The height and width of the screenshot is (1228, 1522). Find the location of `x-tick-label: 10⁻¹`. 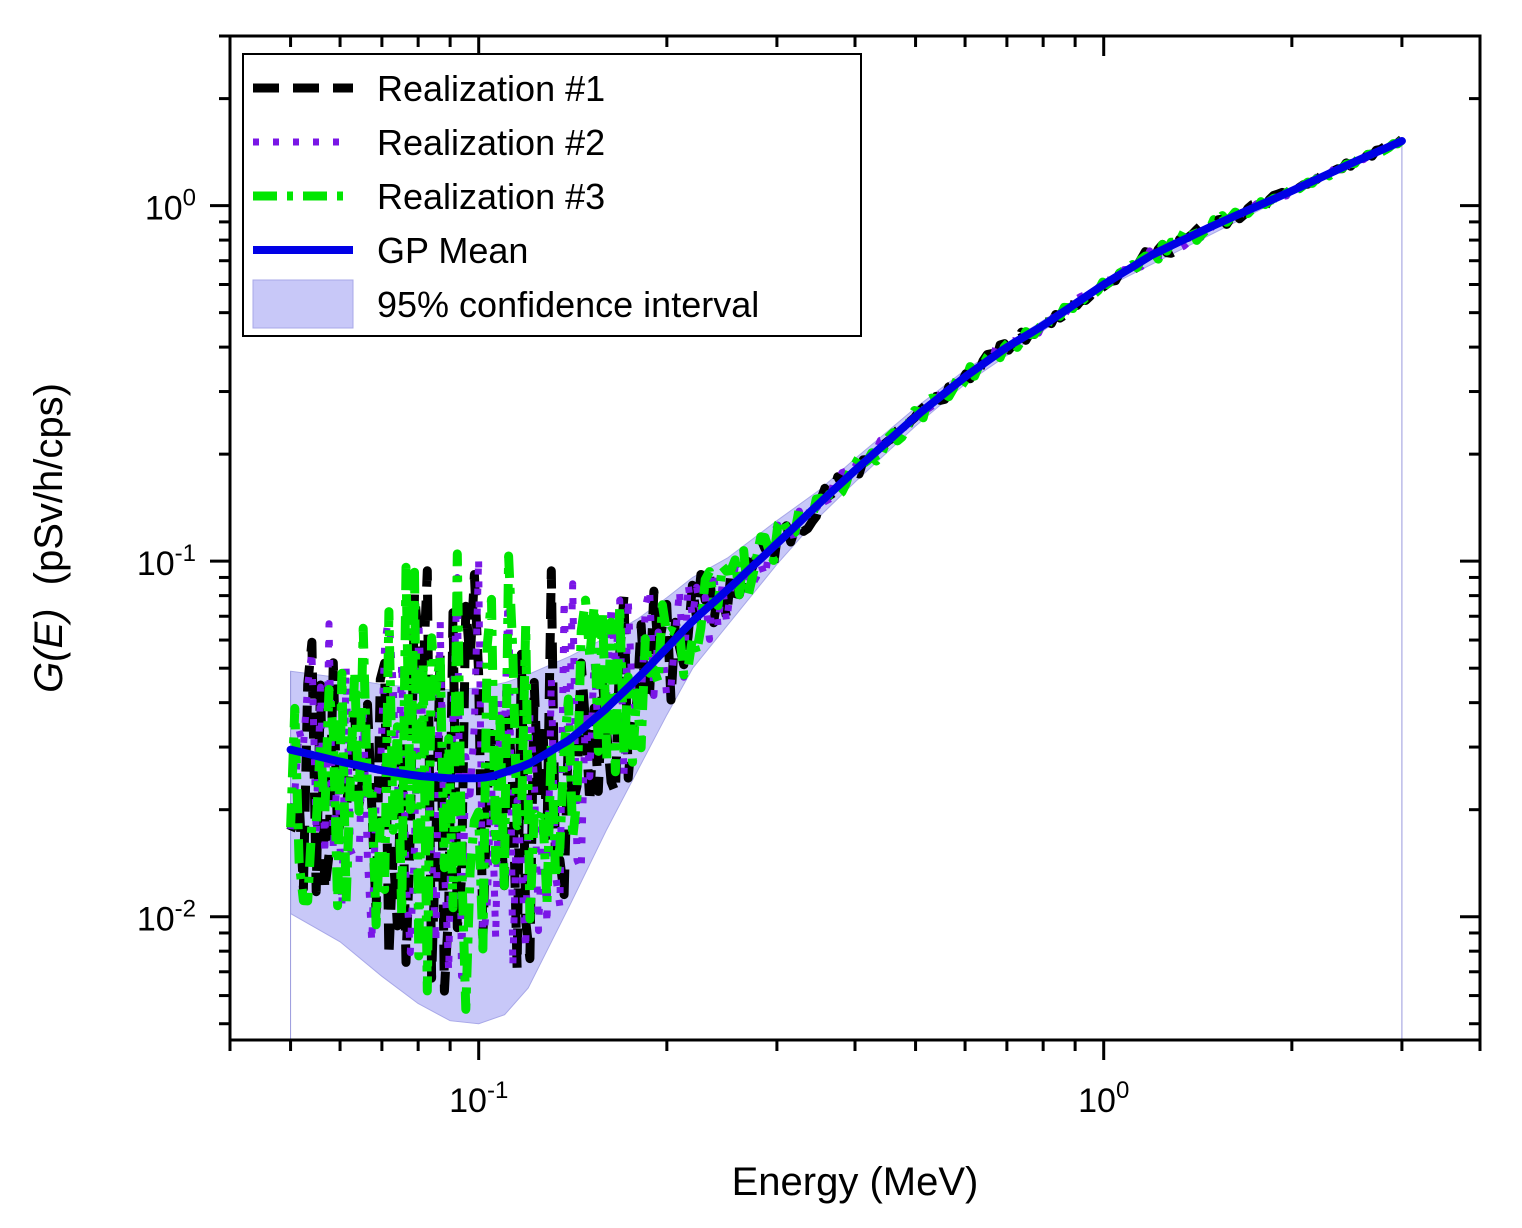

x-tick-label: 10⁻¹ is located at coordinates (478, 1098).